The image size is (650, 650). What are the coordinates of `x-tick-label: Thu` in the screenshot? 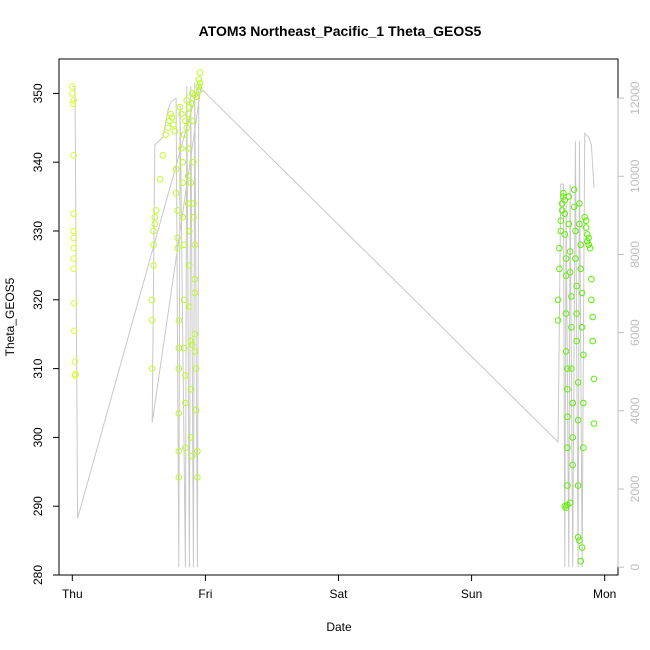 It's located at (72, 594).